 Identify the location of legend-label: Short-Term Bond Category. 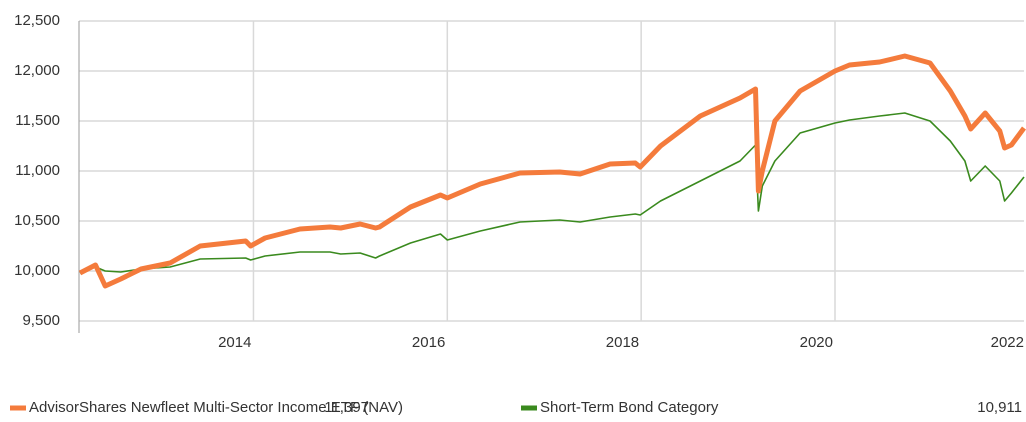
(629, 407).